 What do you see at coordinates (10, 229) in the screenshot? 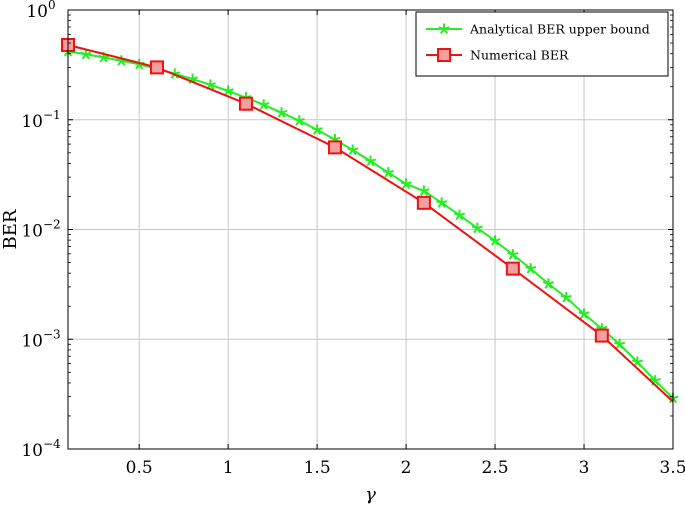
I see `y-axis-label: BER` at bounding box center [10, 229].